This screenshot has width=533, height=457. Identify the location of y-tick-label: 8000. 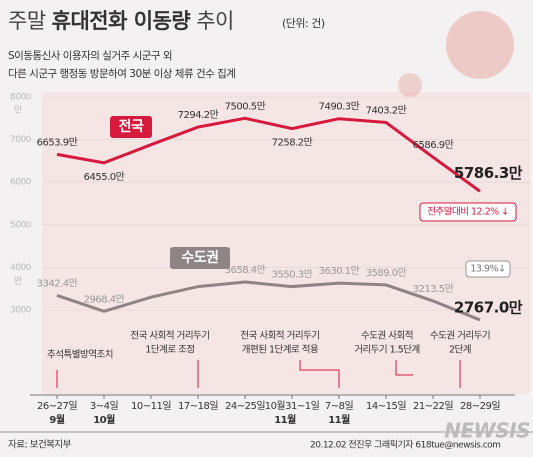
(21, 98).